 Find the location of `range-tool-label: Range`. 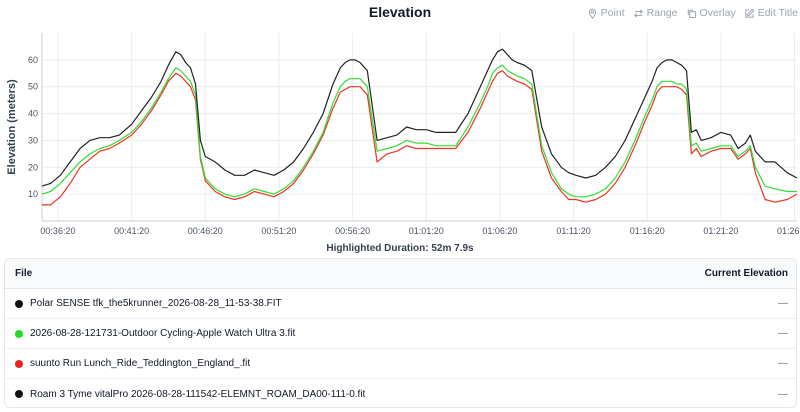

range-tool-label: Range is located at coordinates (662, 13).